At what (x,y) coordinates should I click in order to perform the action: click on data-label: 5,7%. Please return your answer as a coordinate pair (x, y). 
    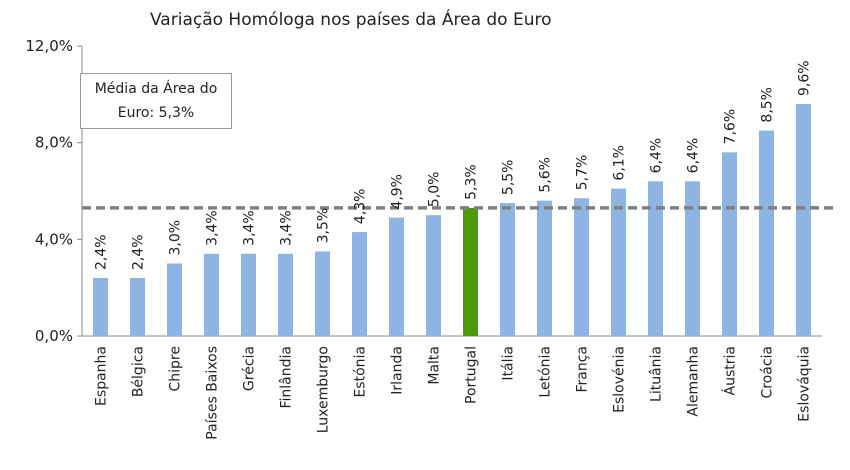
    Looking at the image, I should click on (583, 173).